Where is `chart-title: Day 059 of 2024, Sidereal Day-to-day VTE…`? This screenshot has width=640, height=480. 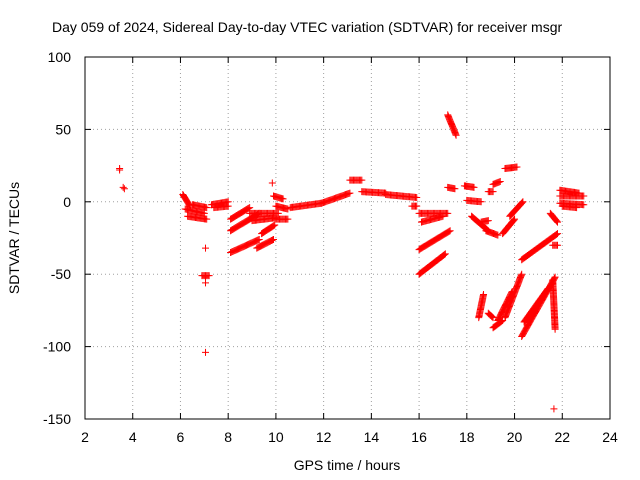 chart-title: Day 059 of 2024, Sidereal Day-to-day VTE… is located at coordinates (307, 27).